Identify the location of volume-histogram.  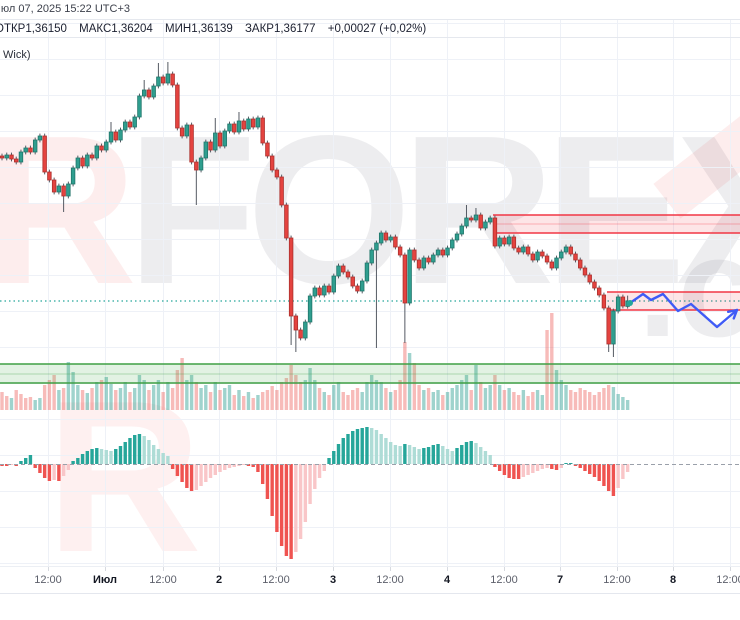
(315, 361).